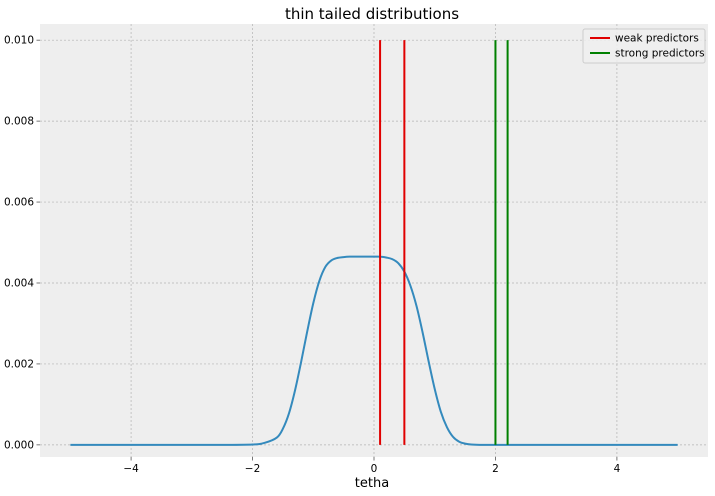 Image resolution: width=715 pixels, height=496 pixels. Describe the element at coordinates (19, 445) in the screenshot. I see `y-tick-label: 0.000` at that location.